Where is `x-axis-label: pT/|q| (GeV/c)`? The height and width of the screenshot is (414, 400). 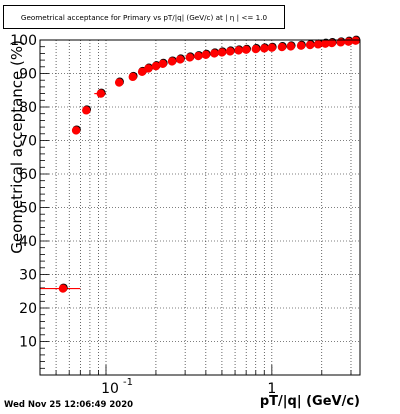
x-axis-label: pT/|q| (GeV/c) is located at coordinates (310, 401).